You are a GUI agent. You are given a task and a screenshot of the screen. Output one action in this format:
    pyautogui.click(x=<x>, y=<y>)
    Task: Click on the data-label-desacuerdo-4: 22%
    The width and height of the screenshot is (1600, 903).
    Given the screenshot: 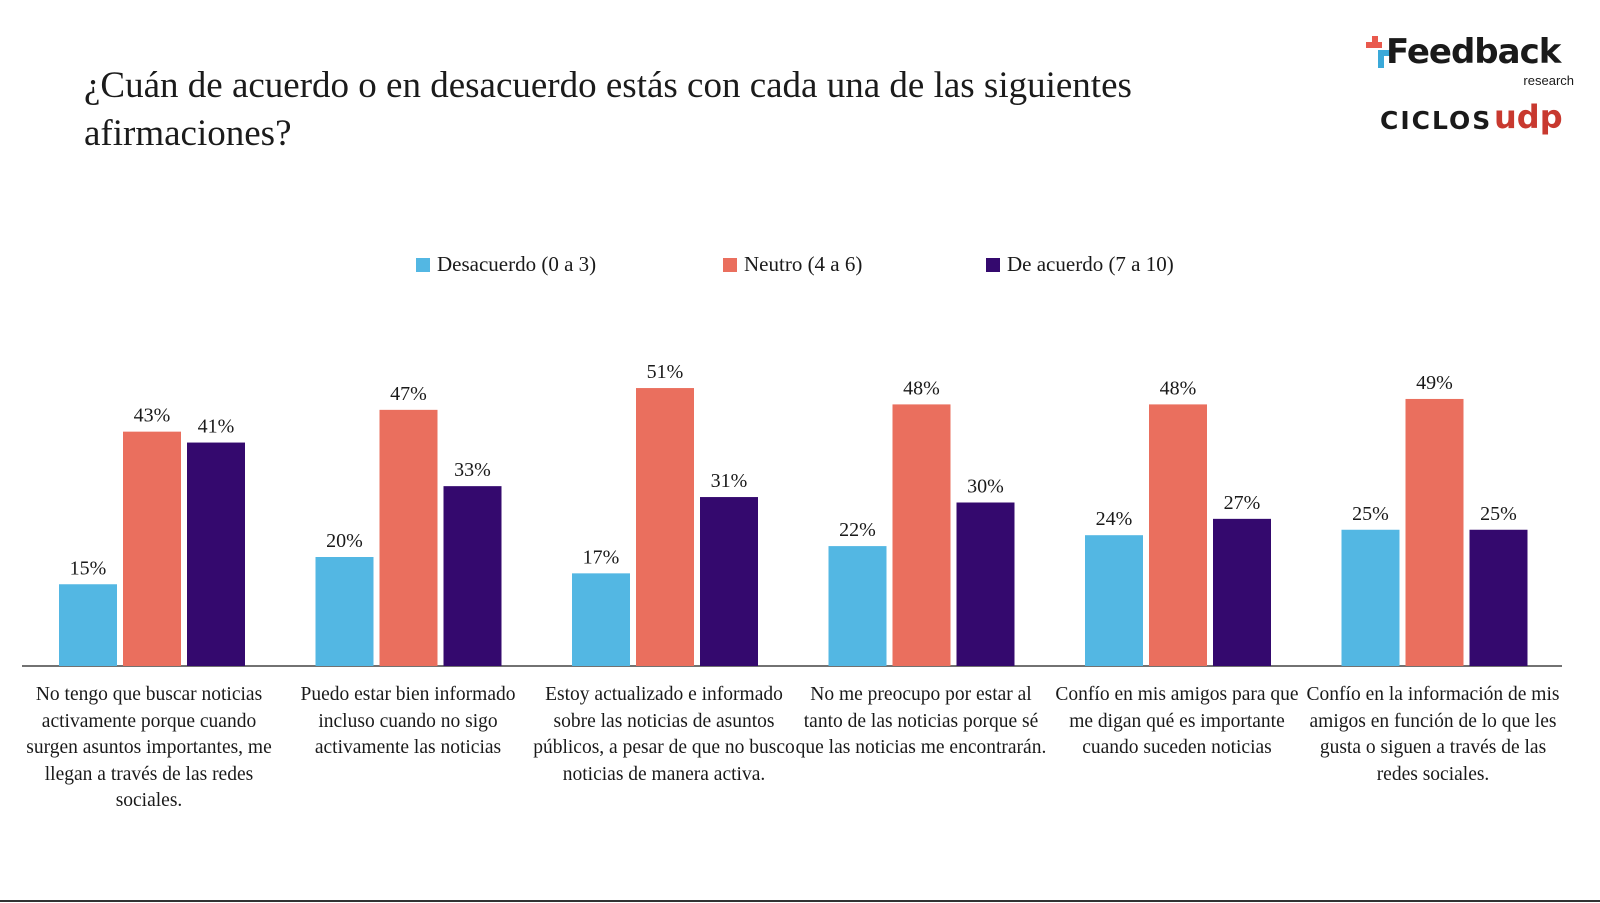 What is the action you would take?
    pyautogui.click(x=857, y=530)
    